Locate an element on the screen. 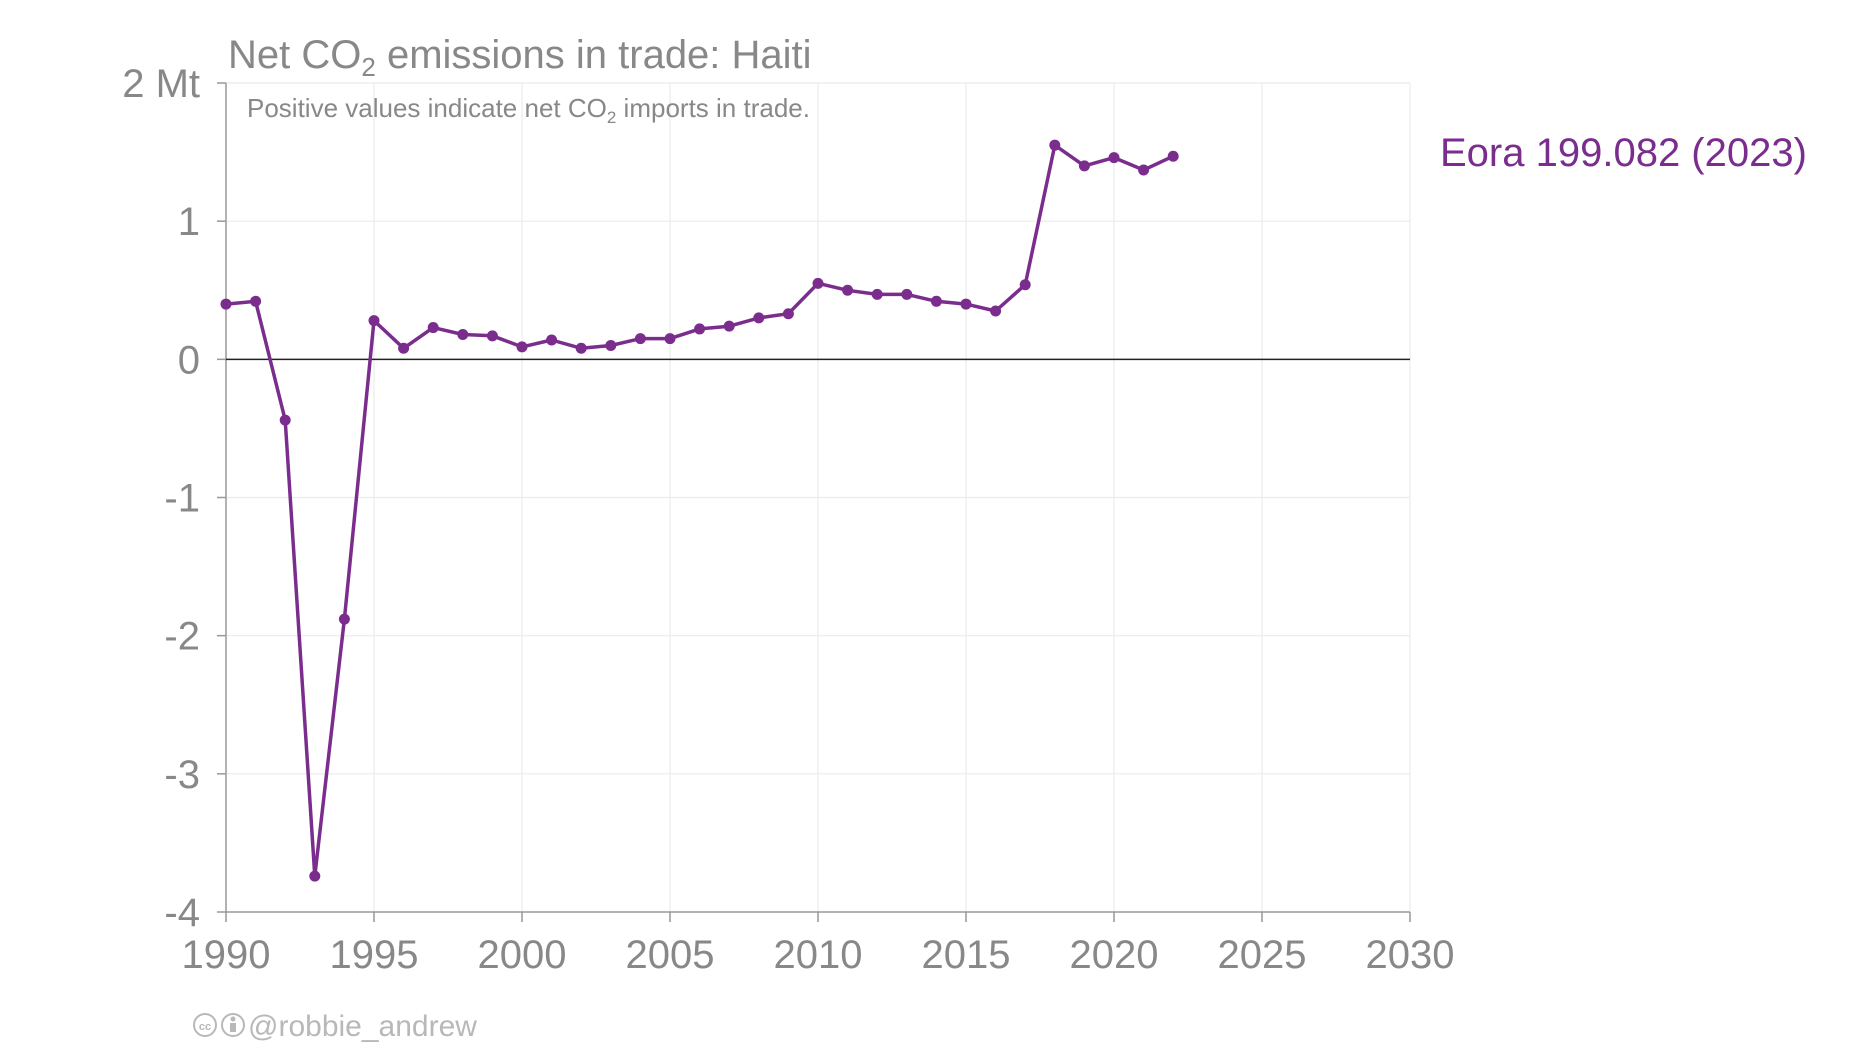 This screenshot has height=1042, width=1852. x-tick-label: 2025 is located at coordinates (1262, 955).